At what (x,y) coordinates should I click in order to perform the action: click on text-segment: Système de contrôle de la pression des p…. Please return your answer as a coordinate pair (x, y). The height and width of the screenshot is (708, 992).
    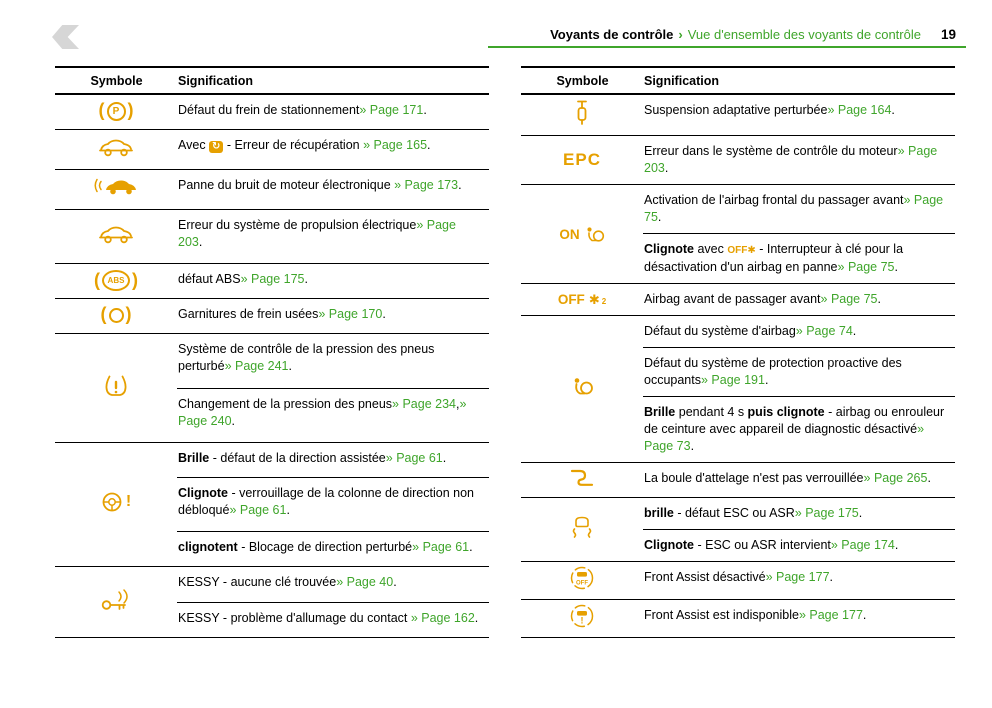
    Looking at the image, I should click on (306, 358).